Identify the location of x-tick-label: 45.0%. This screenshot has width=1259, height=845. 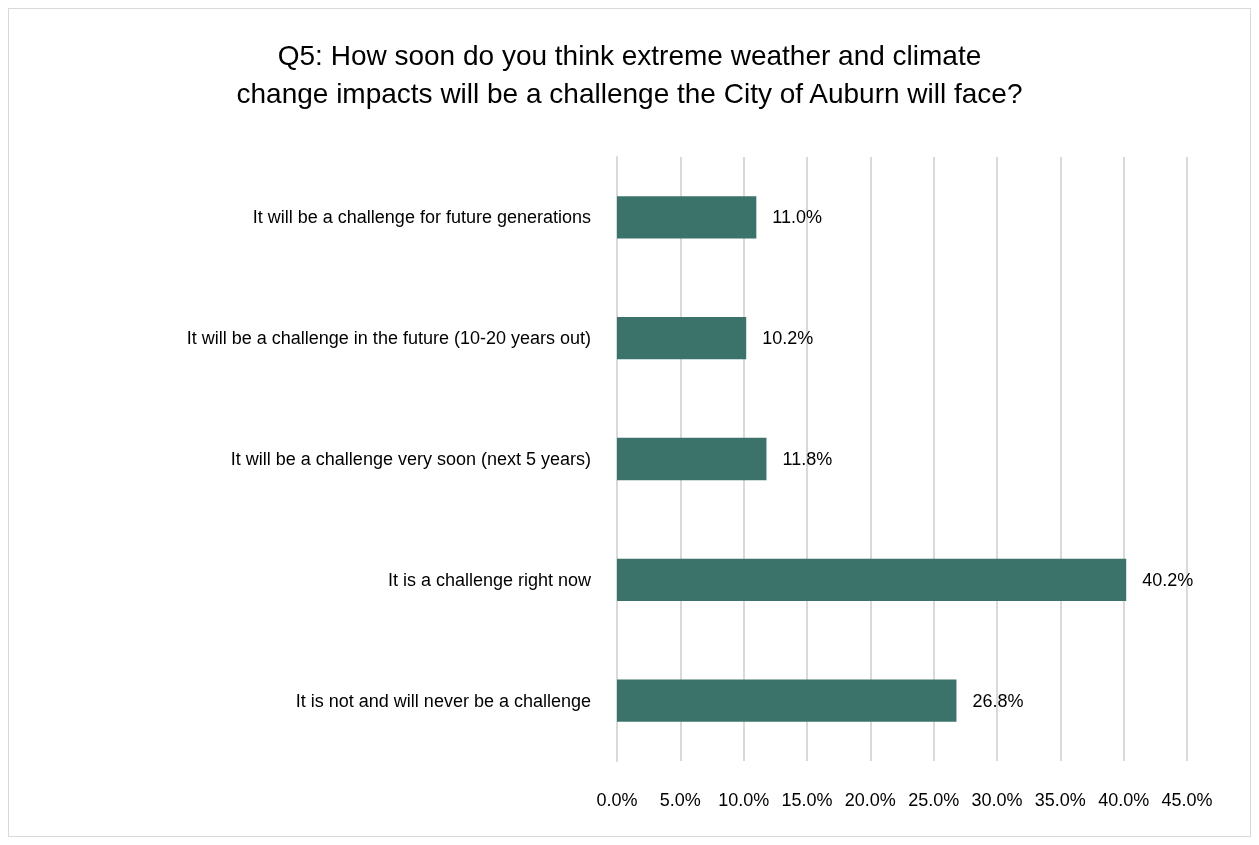
(1187, 800).